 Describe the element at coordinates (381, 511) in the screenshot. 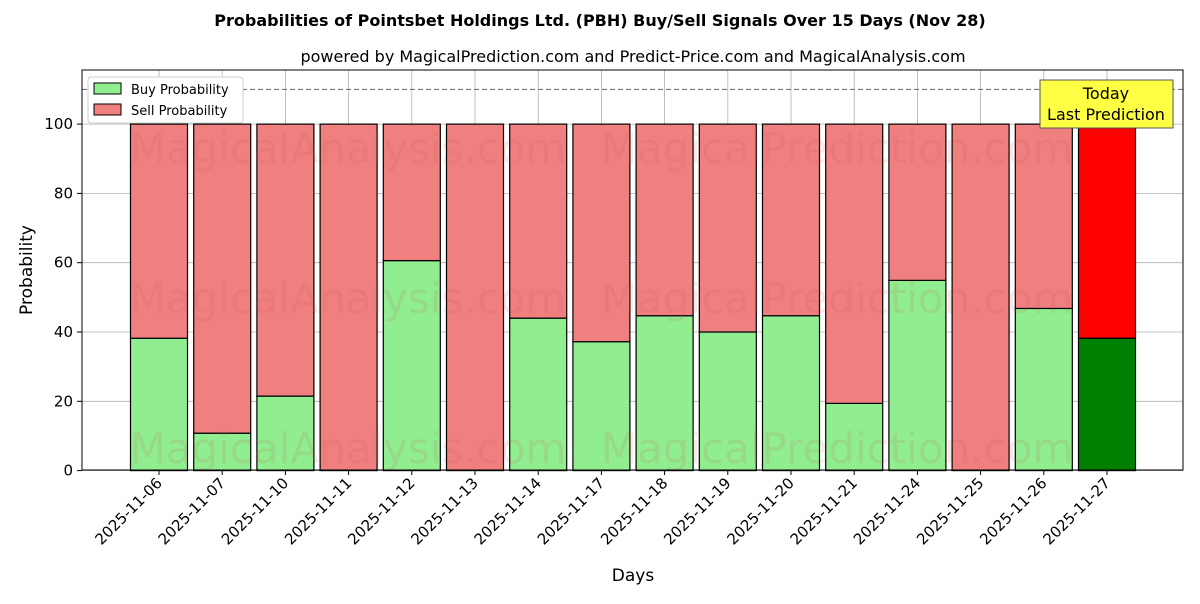

I see `x-tick-label: 2025-11-12` at that location.